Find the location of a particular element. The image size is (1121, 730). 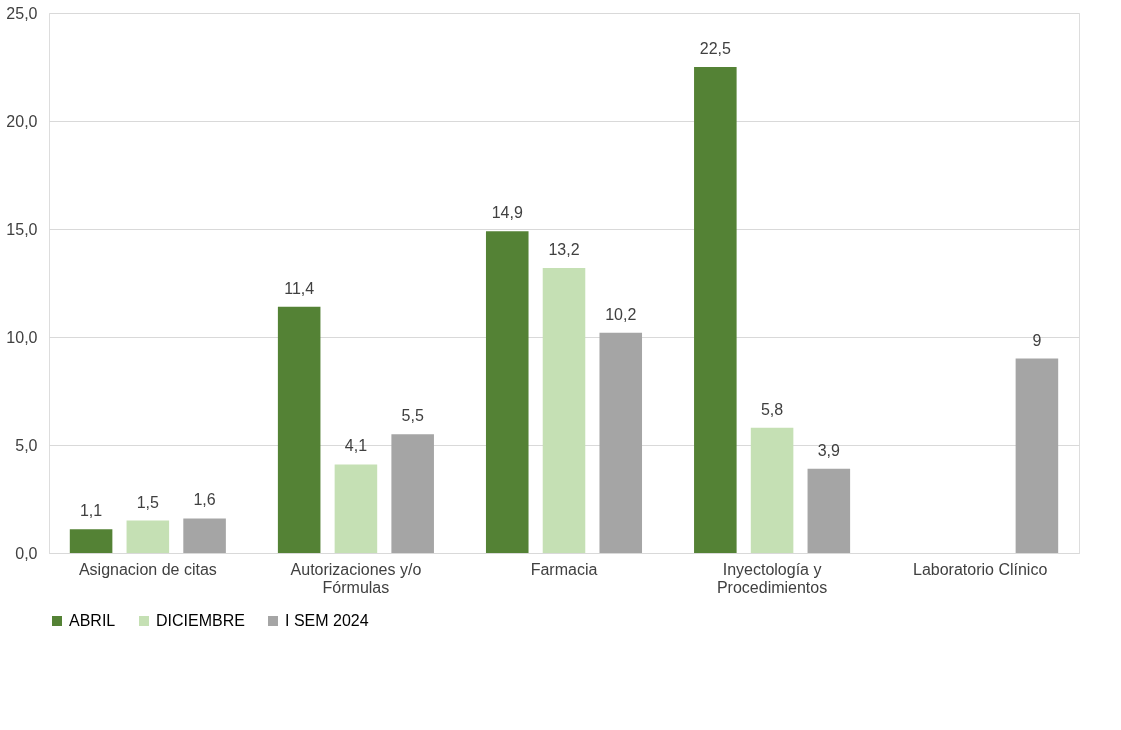

data-label: 9 is located at coordinates (1037, 340).